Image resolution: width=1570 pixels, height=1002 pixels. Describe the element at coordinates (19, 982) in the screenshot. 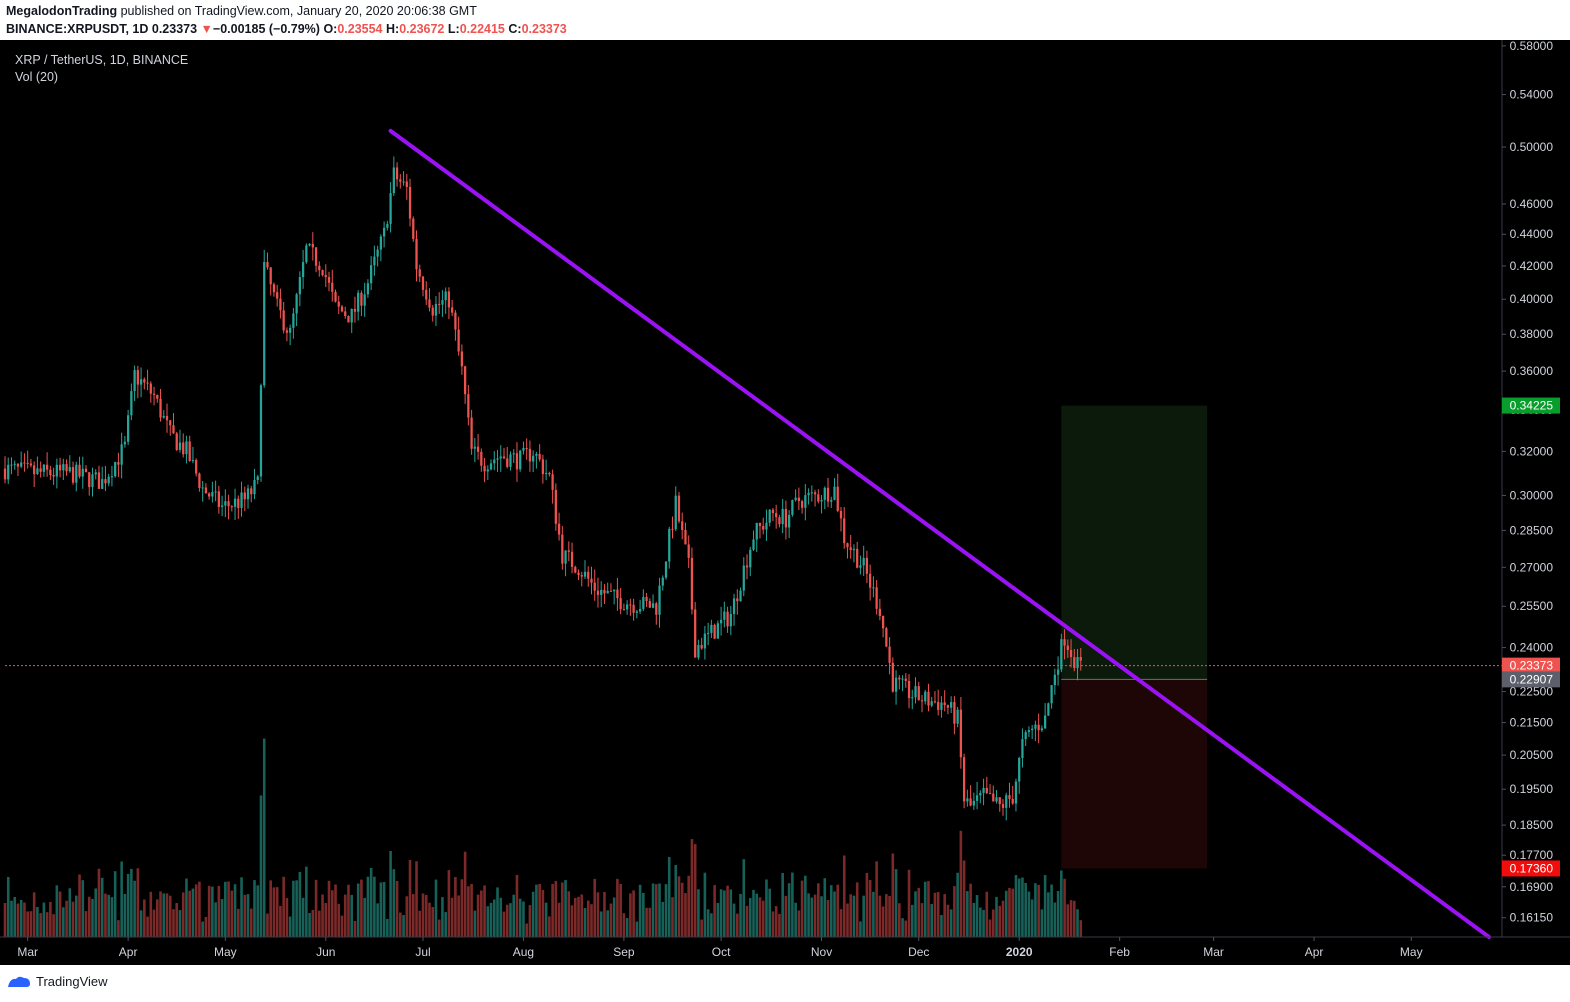

I see `tradingview-logo-icon` at that location.